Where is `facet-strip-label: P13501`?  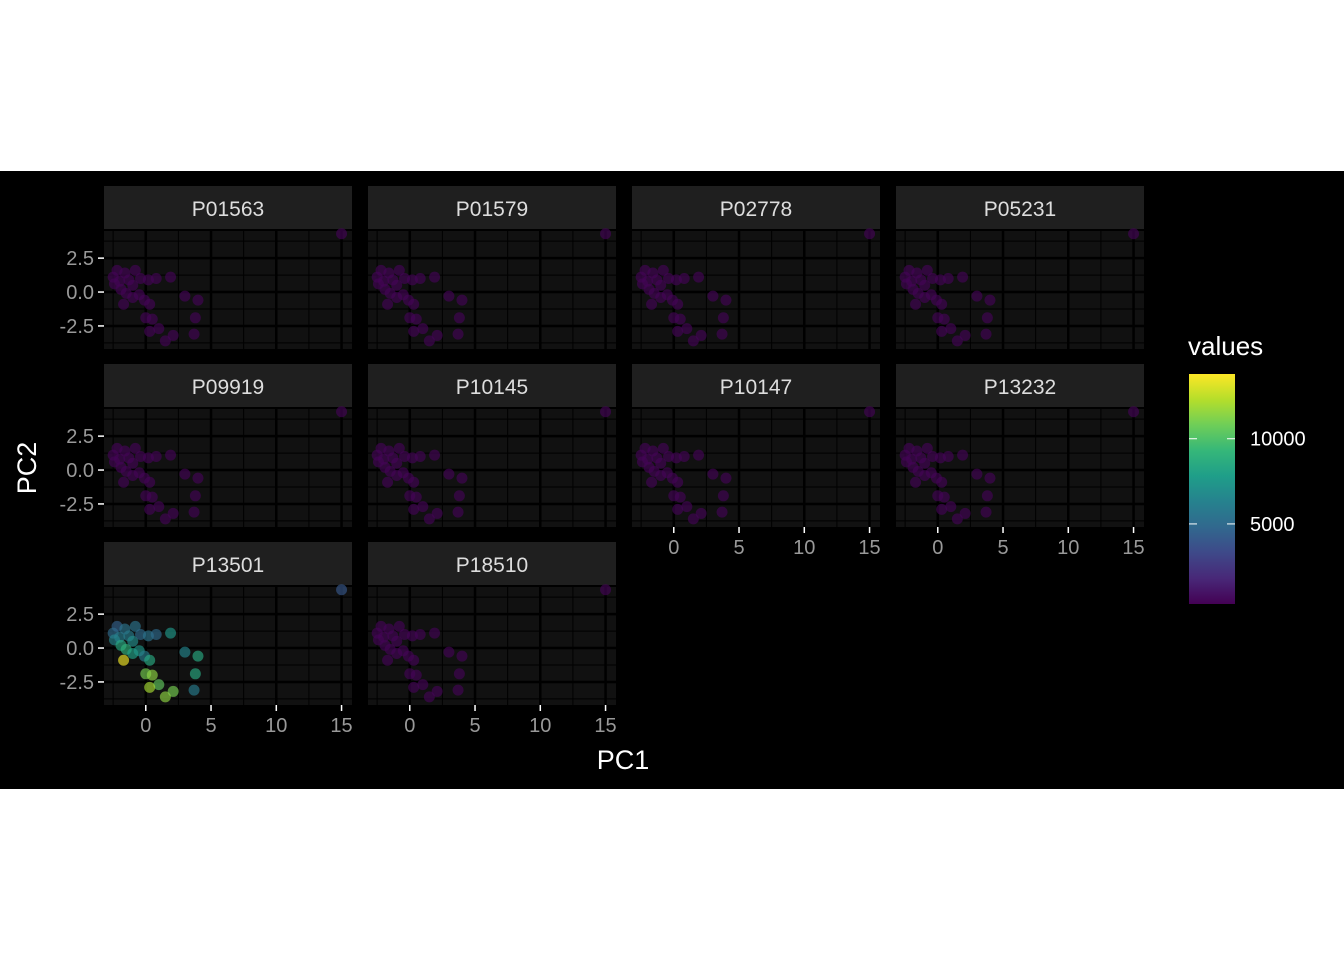 facet-strip-label: P13501 is located at coordinates (228, 565).